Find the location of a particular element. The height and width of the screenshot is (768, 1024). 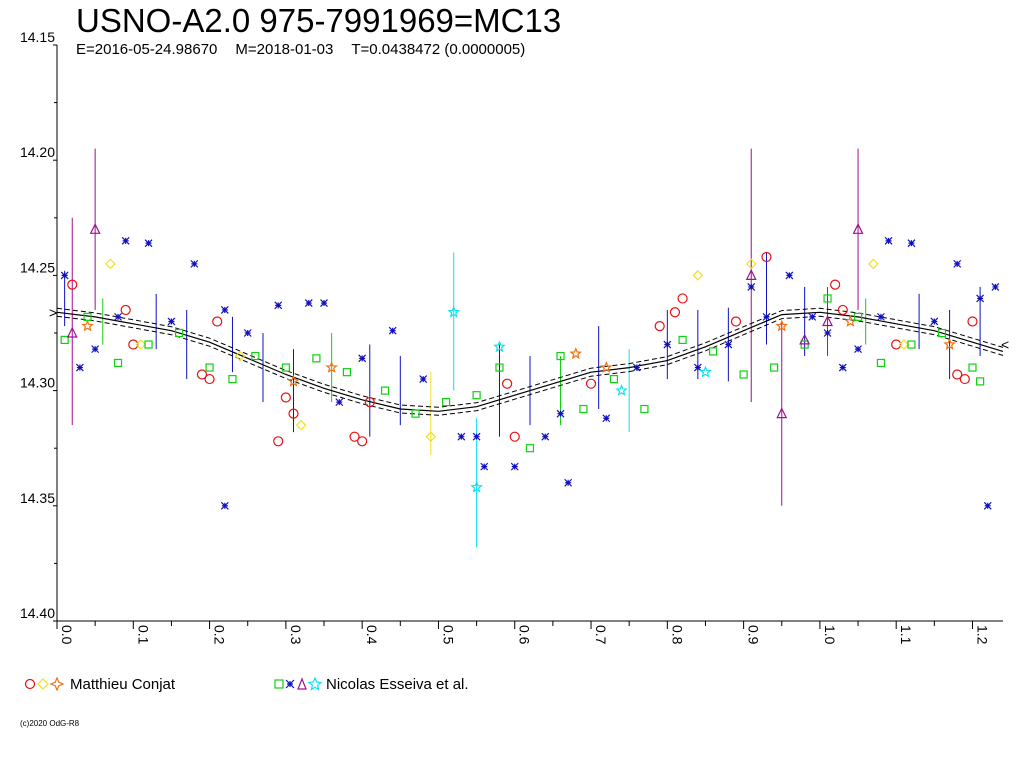

x-tick-label: 0.7 is located at coordinates (601, 635).